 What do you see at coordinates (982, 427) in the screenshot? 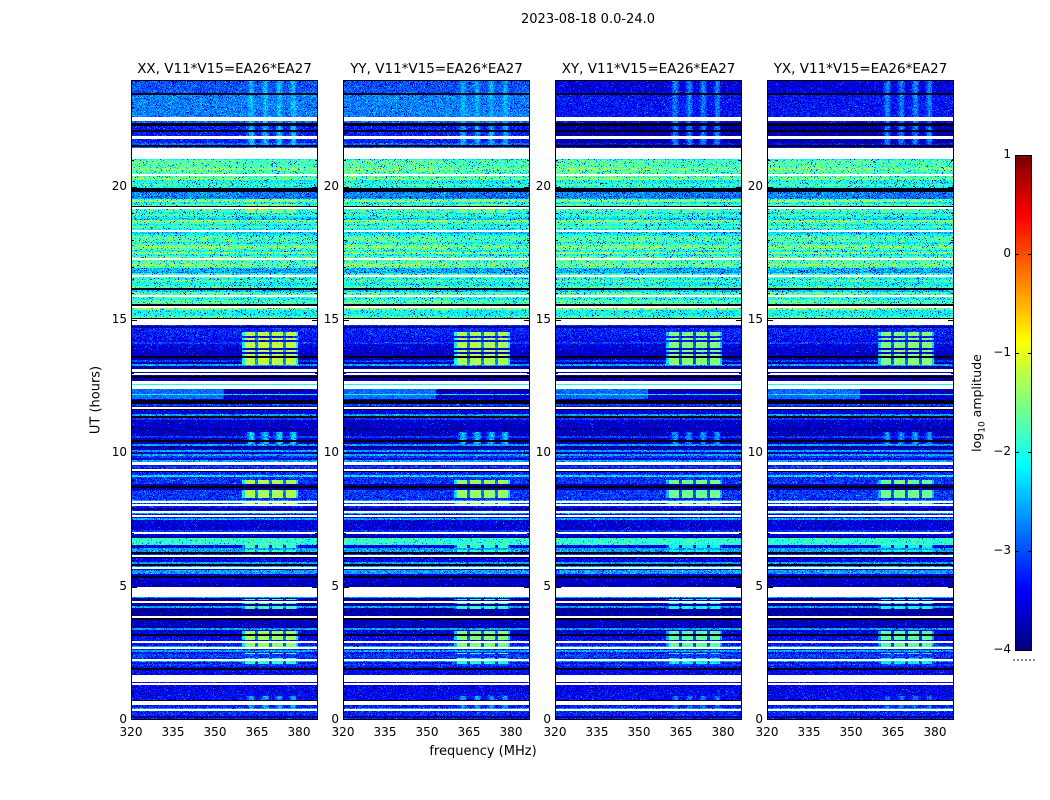
I see `colorbar-label-sub: 10` at bounding box center [982, 427].